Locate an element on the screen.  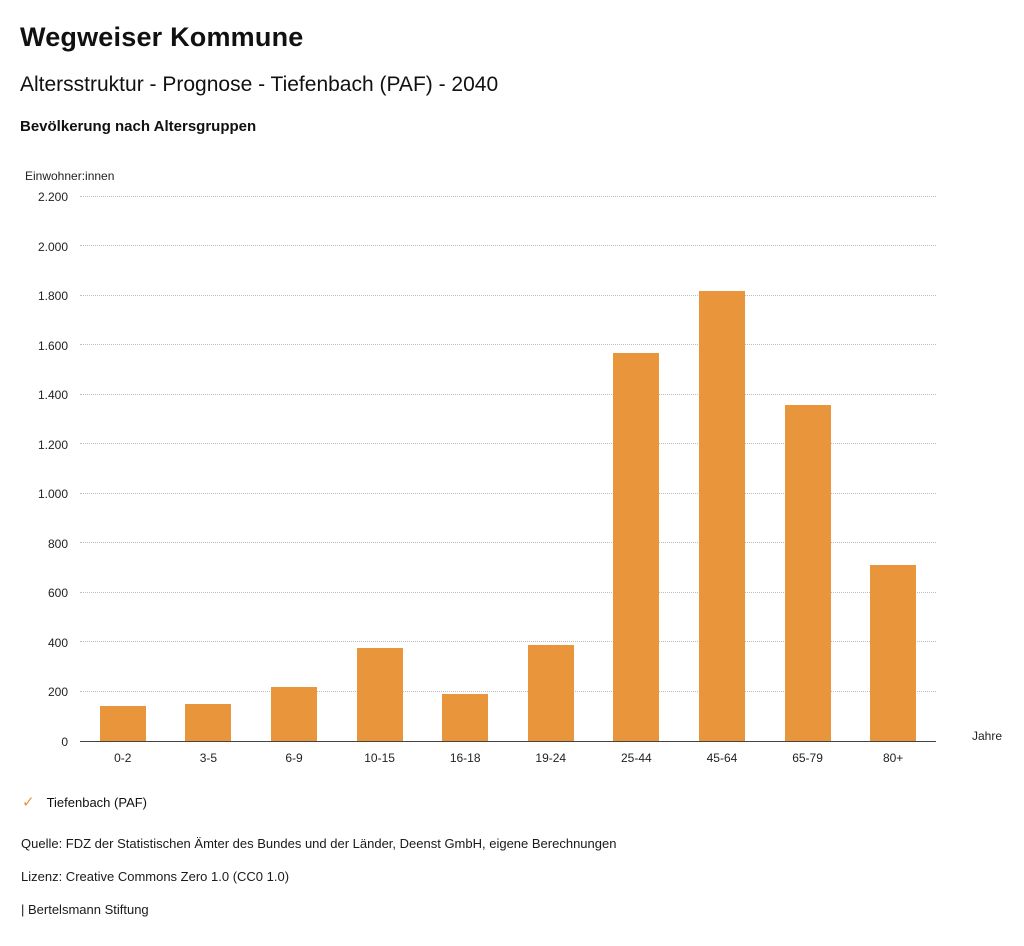
legend: ✓ Tiefenbach (PAF) is located at coordinates (512, 802).